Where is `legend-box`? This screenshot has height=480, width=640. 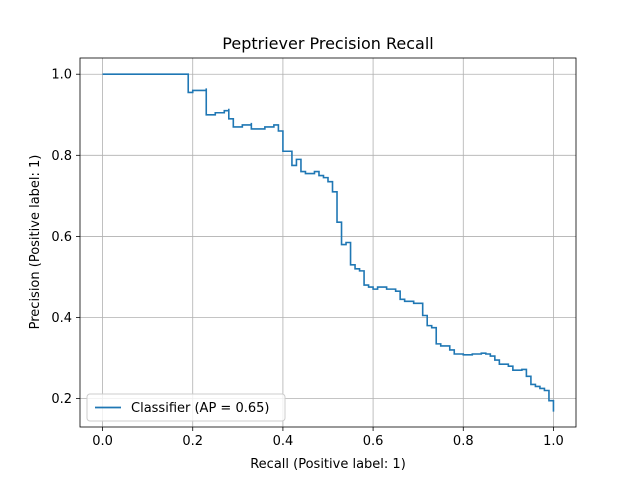
legend-box is located at coordinates (186, 407).